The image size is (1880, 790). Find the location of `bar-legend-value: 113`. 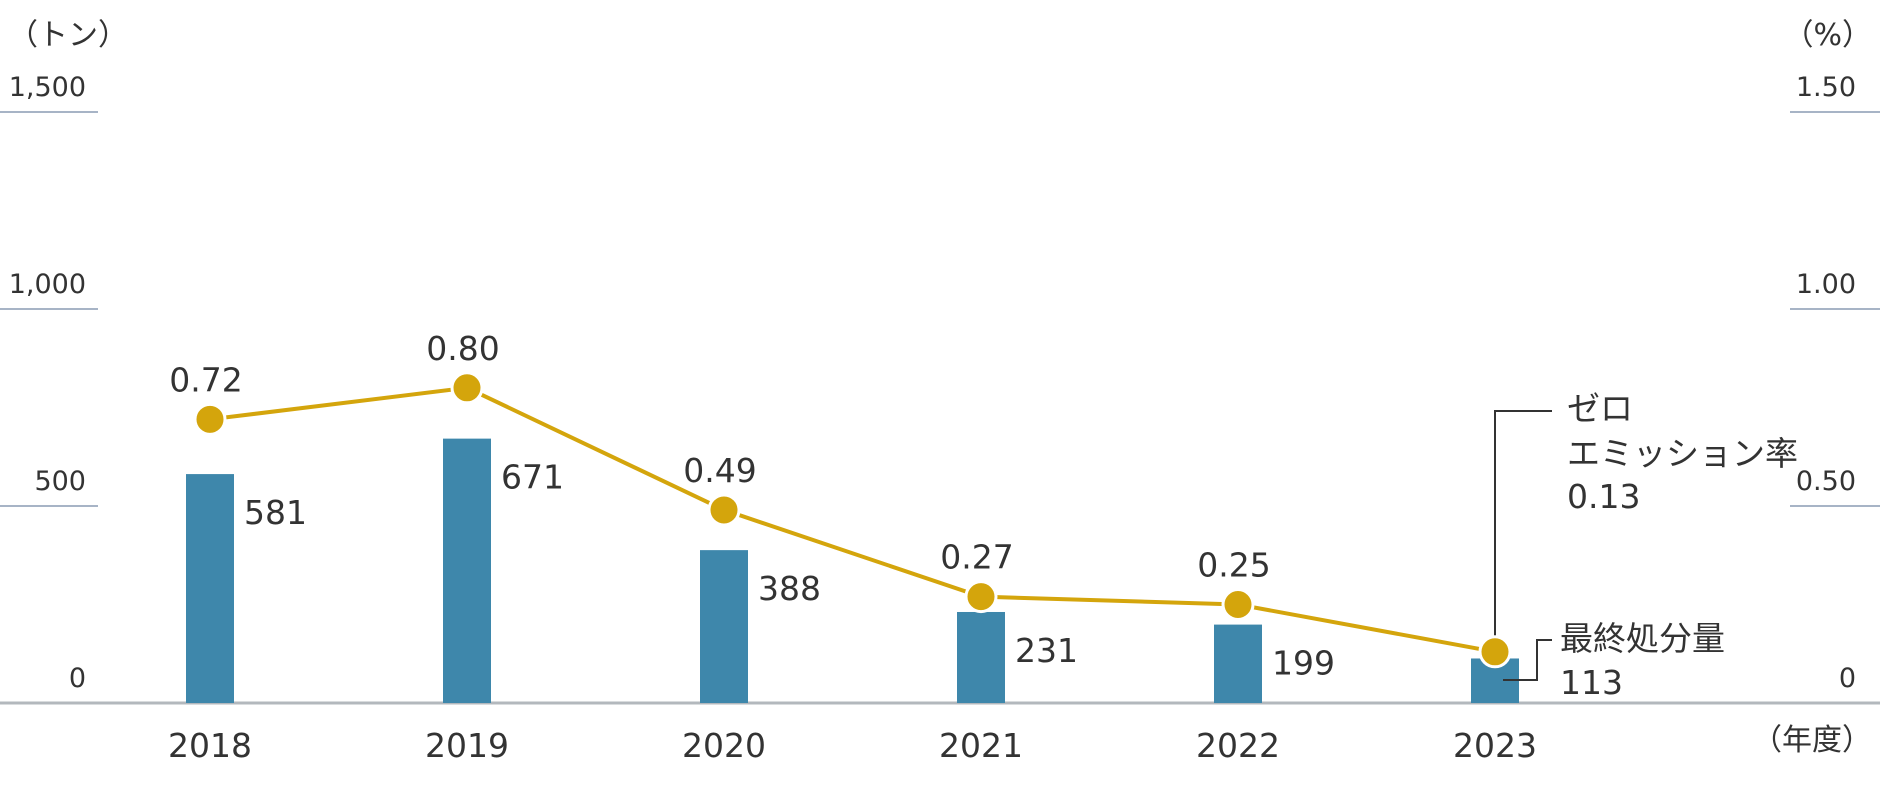

bar-legend-value: 113 is located at coordinates (1591, 682).